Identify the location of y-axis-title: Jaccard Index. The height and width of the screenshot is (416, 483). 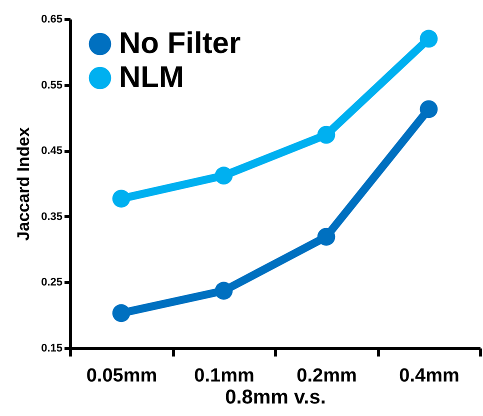
(24, 183).